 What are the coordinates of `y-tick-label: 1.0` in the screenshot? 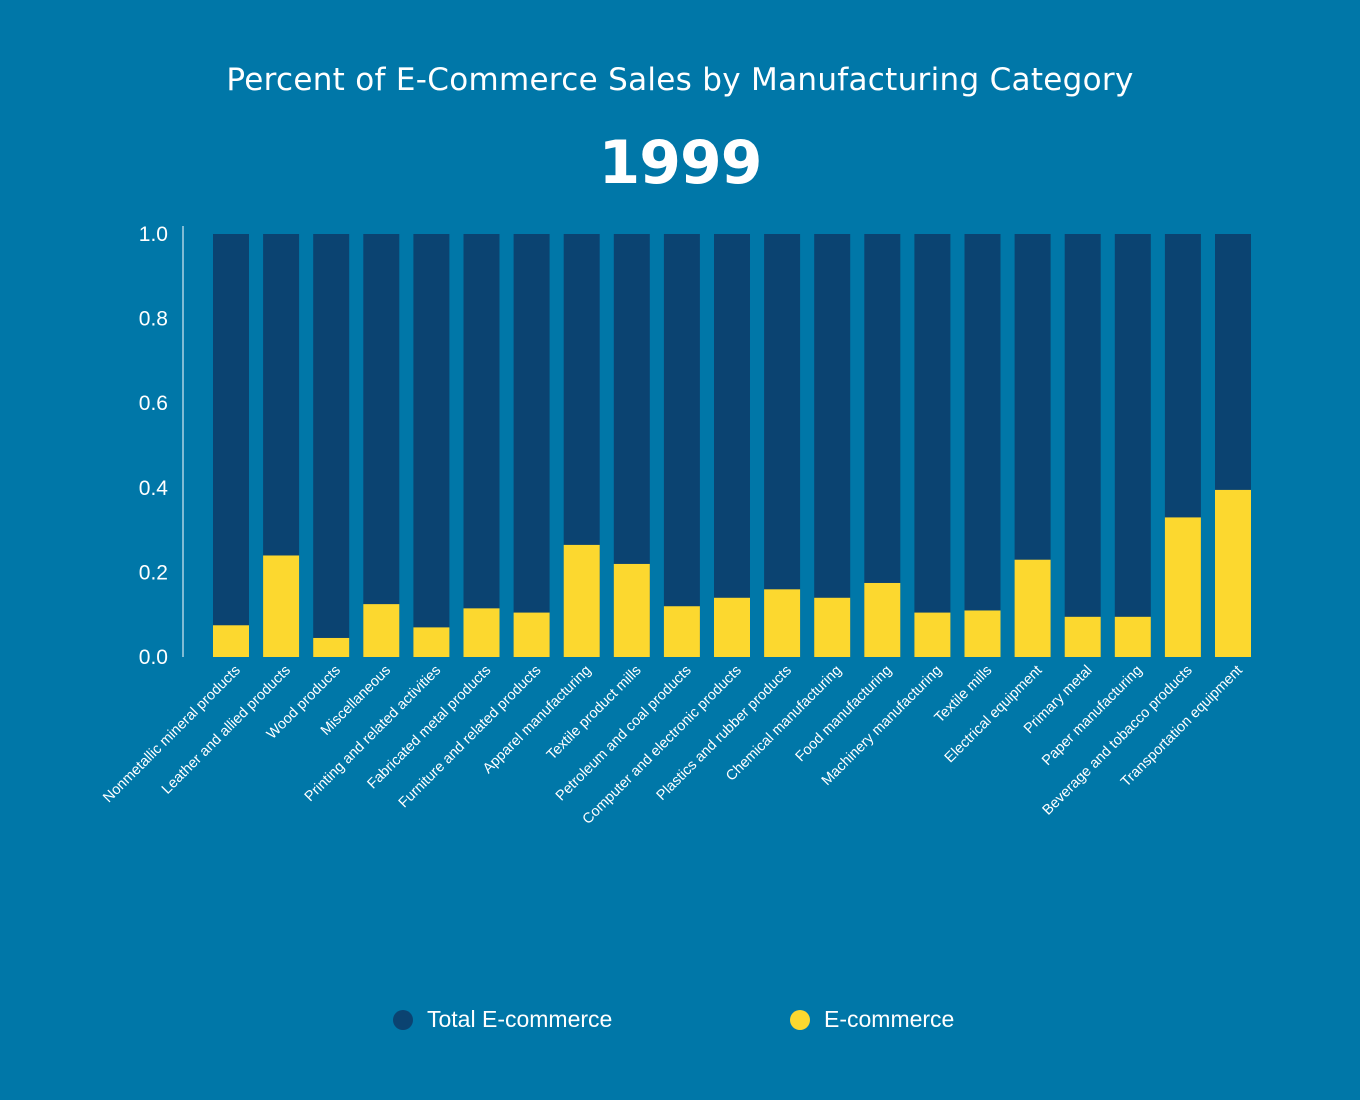 It's located at (153, 234).